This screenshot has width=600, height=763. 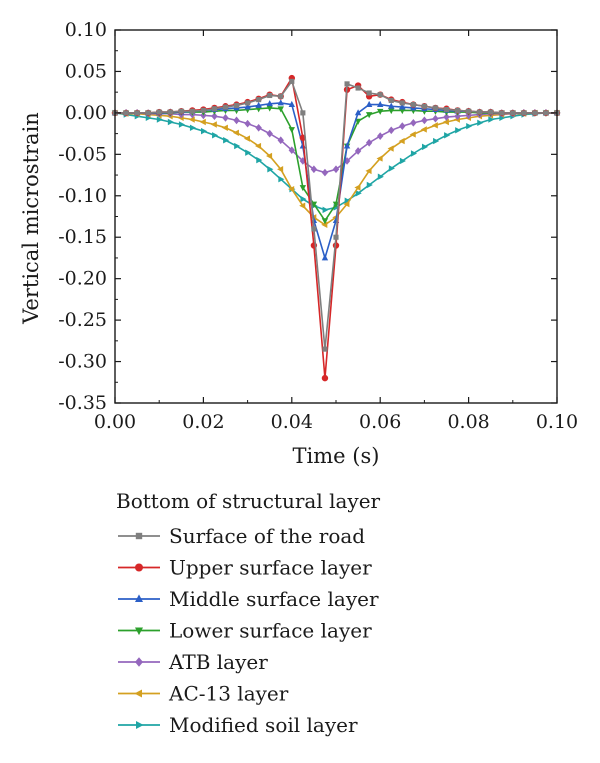 I want to click on y-tick-label: -0.15, so click(x=82, y=237).